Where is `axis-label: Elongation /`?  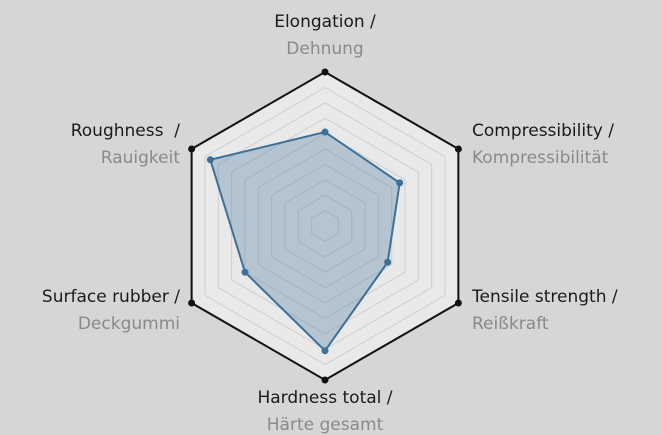
axis-label: Elongation / is located at coordinates (325, 22).